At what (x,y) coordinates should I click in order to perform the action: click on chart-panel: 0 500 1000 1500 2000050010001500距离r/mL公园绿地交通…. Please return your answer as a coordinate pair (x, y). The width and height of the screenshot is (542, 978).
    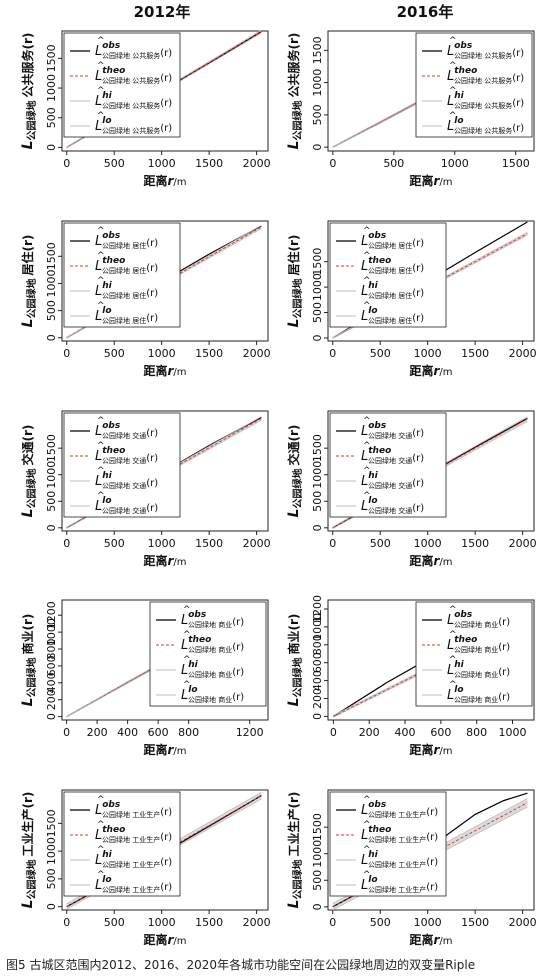
    Looking at the image, I should click on (145, 489).